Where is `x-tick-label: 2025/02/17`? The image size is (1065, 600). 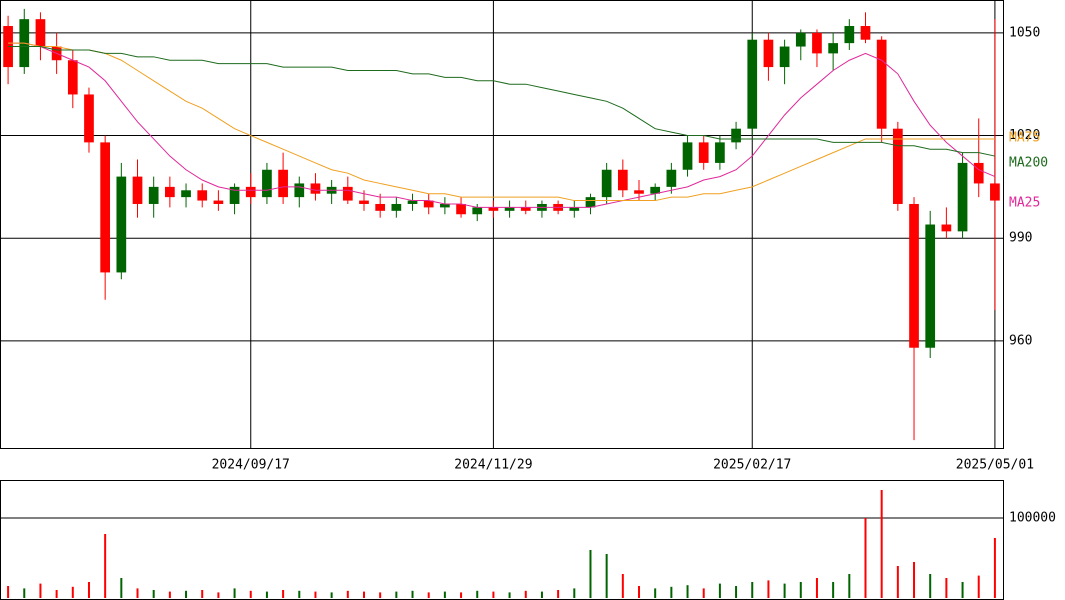 x-tick-label: 2025/02/17 is located at coordinates (752, 465).